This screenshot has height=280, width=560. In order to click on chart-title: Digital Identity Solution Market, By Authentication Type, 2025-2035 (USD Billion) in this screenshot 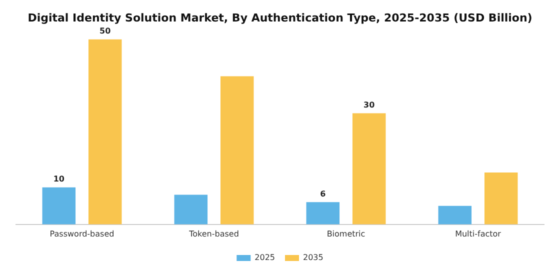, I will do `click(280, 17)`.